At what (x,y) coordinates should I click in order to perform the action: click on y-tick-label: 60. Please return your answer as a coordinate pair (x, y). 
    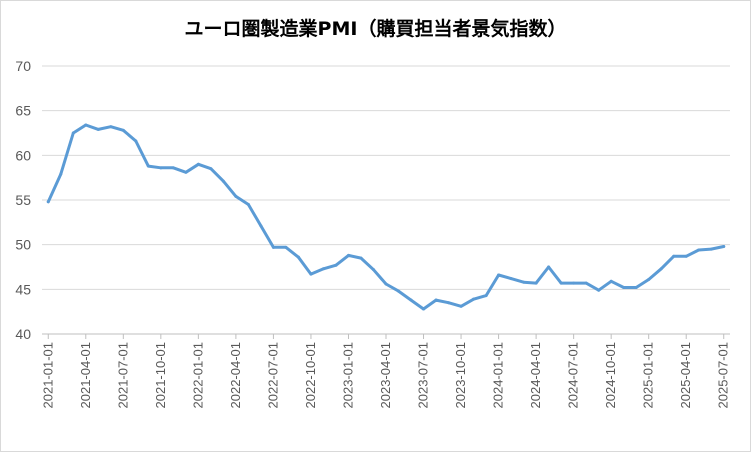
    Looking at the image, I should click on (23, 155).